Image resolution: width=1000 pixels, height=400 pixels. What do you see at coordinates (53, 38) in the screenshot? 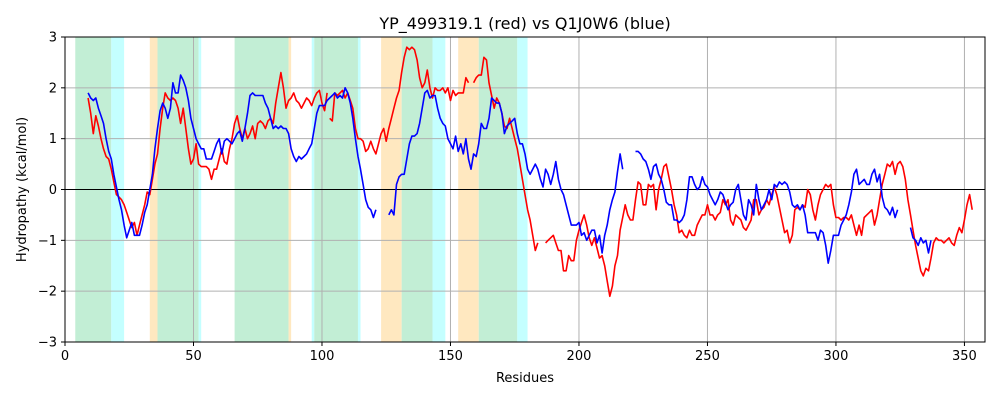
I see `y-tick-label: 3` at bounding box center [53, 38].